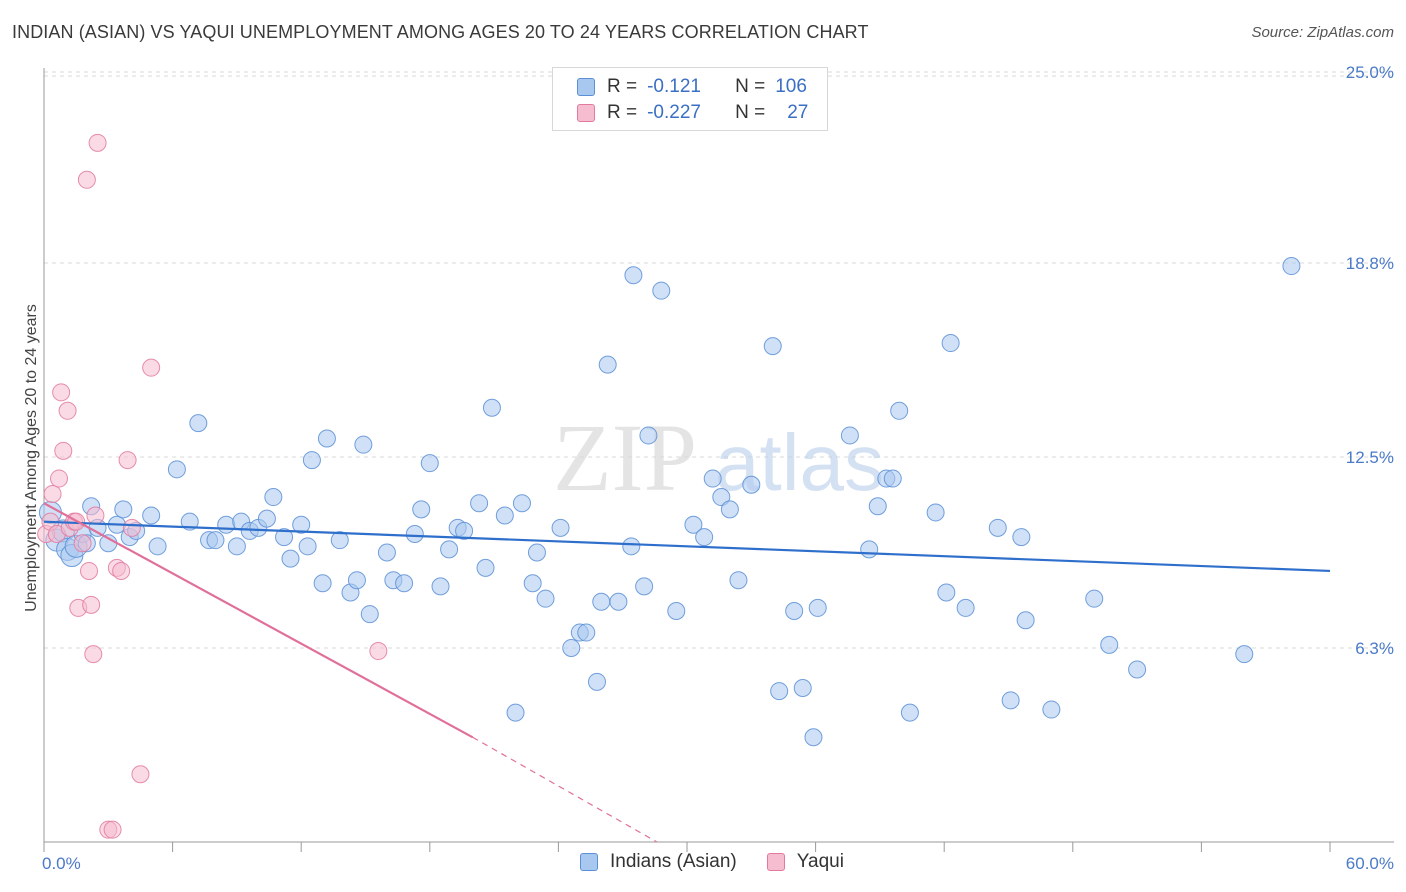 Image resolution: width=1406 pixels, height=892 pixels. I want to click on y-tick-label: 18.8%, so click(1370, 263).